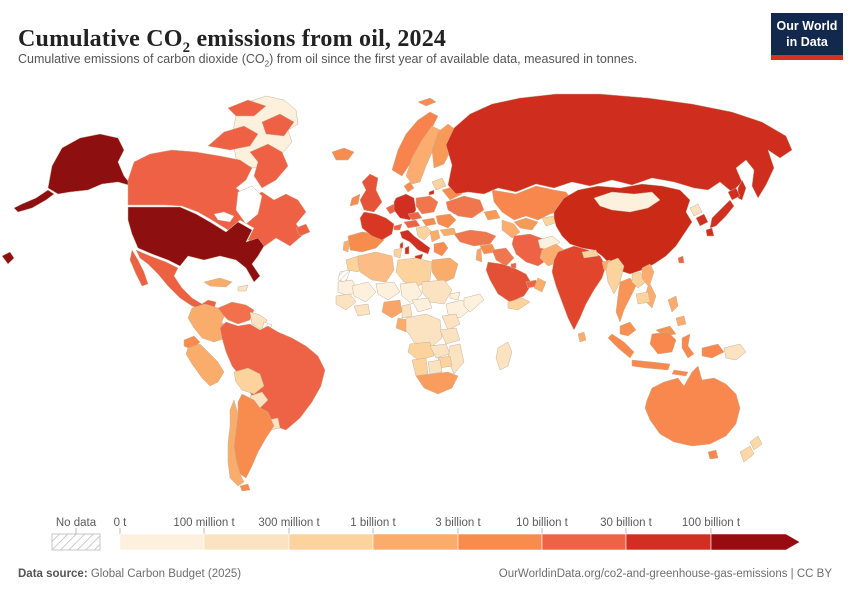 The height and width of the screenshot is (600, 850). What do you see at coordinates (205, 365) in the screenshot?
I see `region-peru` at bounding box center [205, 365].